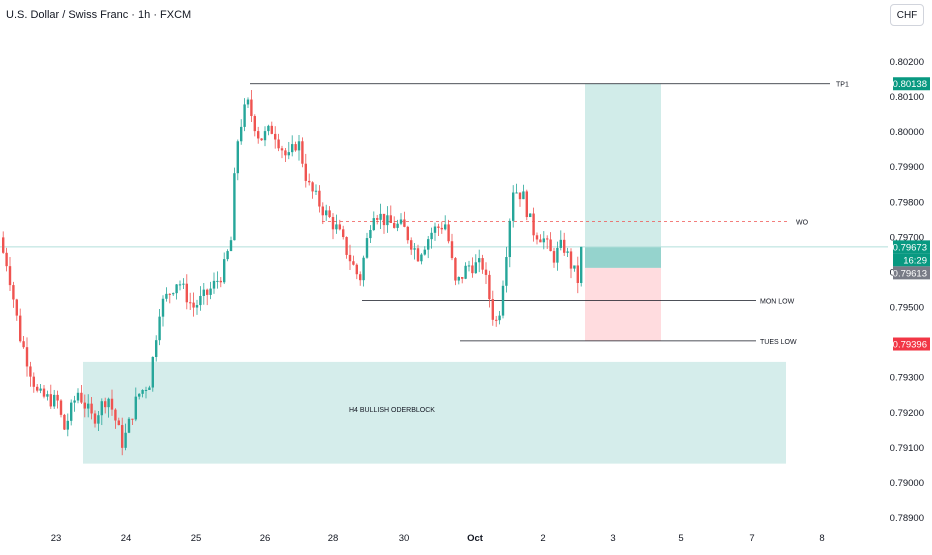 The height and width of the screenshot is (555, 932). I want to click on x-tick-label: Oct, so click(475, 538).